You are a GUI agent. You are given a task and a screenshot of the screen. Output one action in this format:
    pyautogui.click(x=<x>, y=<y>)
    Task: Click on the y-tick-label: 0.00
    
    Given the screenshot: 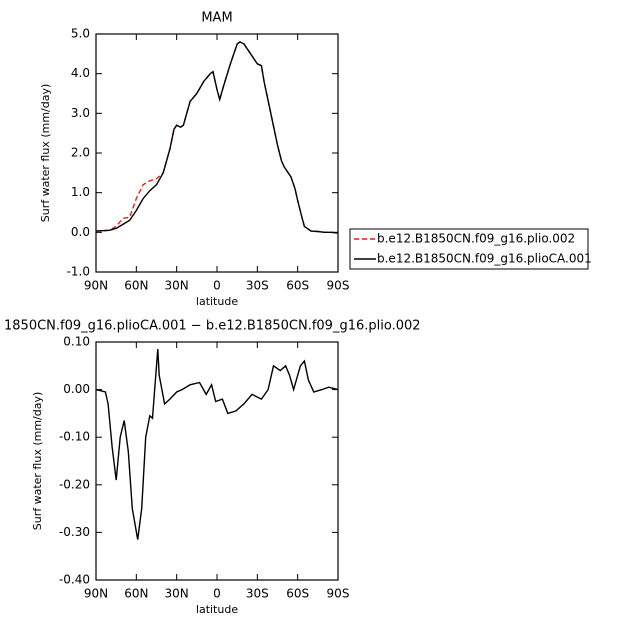 What is the action you would take?
    pyautogui.click(x=76, y=389)
    